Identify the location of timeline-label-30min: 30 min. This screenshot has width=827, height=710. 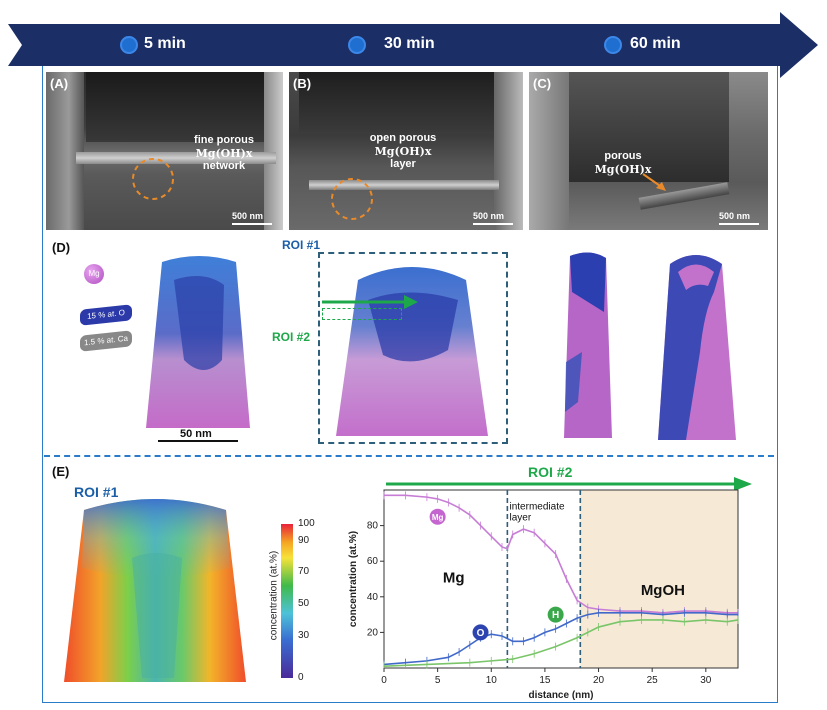
(409, 43).